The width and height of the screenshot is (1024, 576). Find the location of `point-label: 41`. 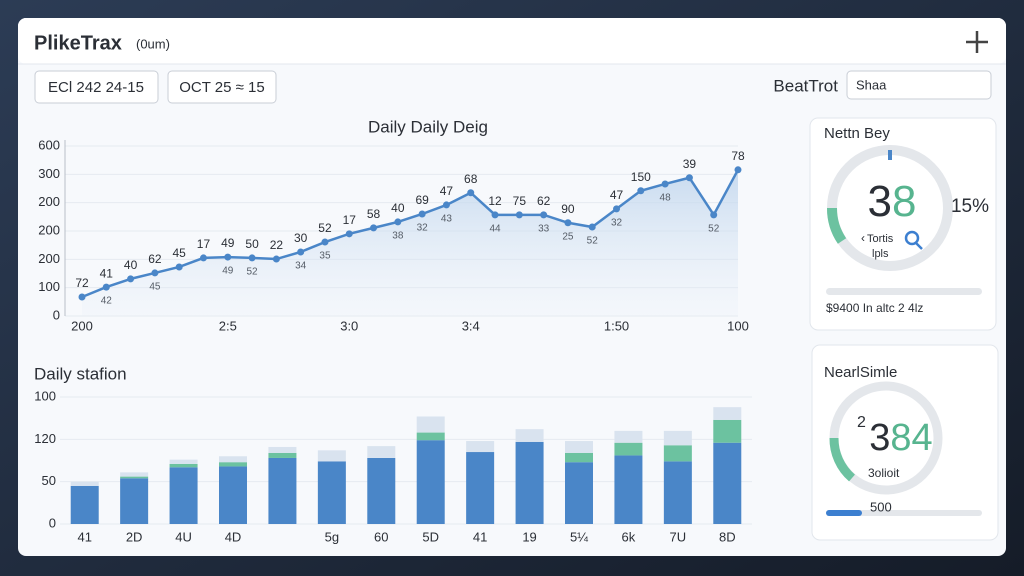

point-label: 41 is located at coordinates (107, 273).